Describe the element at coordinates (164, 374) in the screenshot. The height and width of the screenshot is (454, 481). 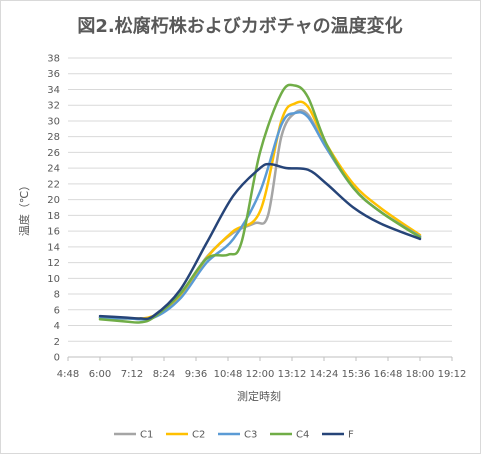
I see `x-tick-label: 8:24` at that location.